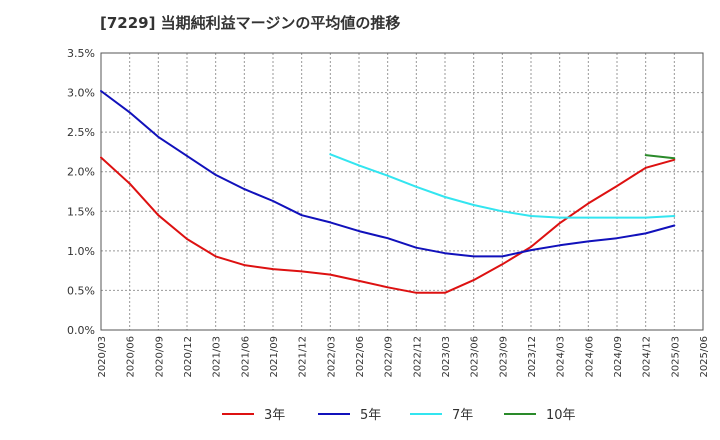  Describe the element at coordinates (274, 415) in the screenshot. I see `legend-label-1: 3年` at that location.